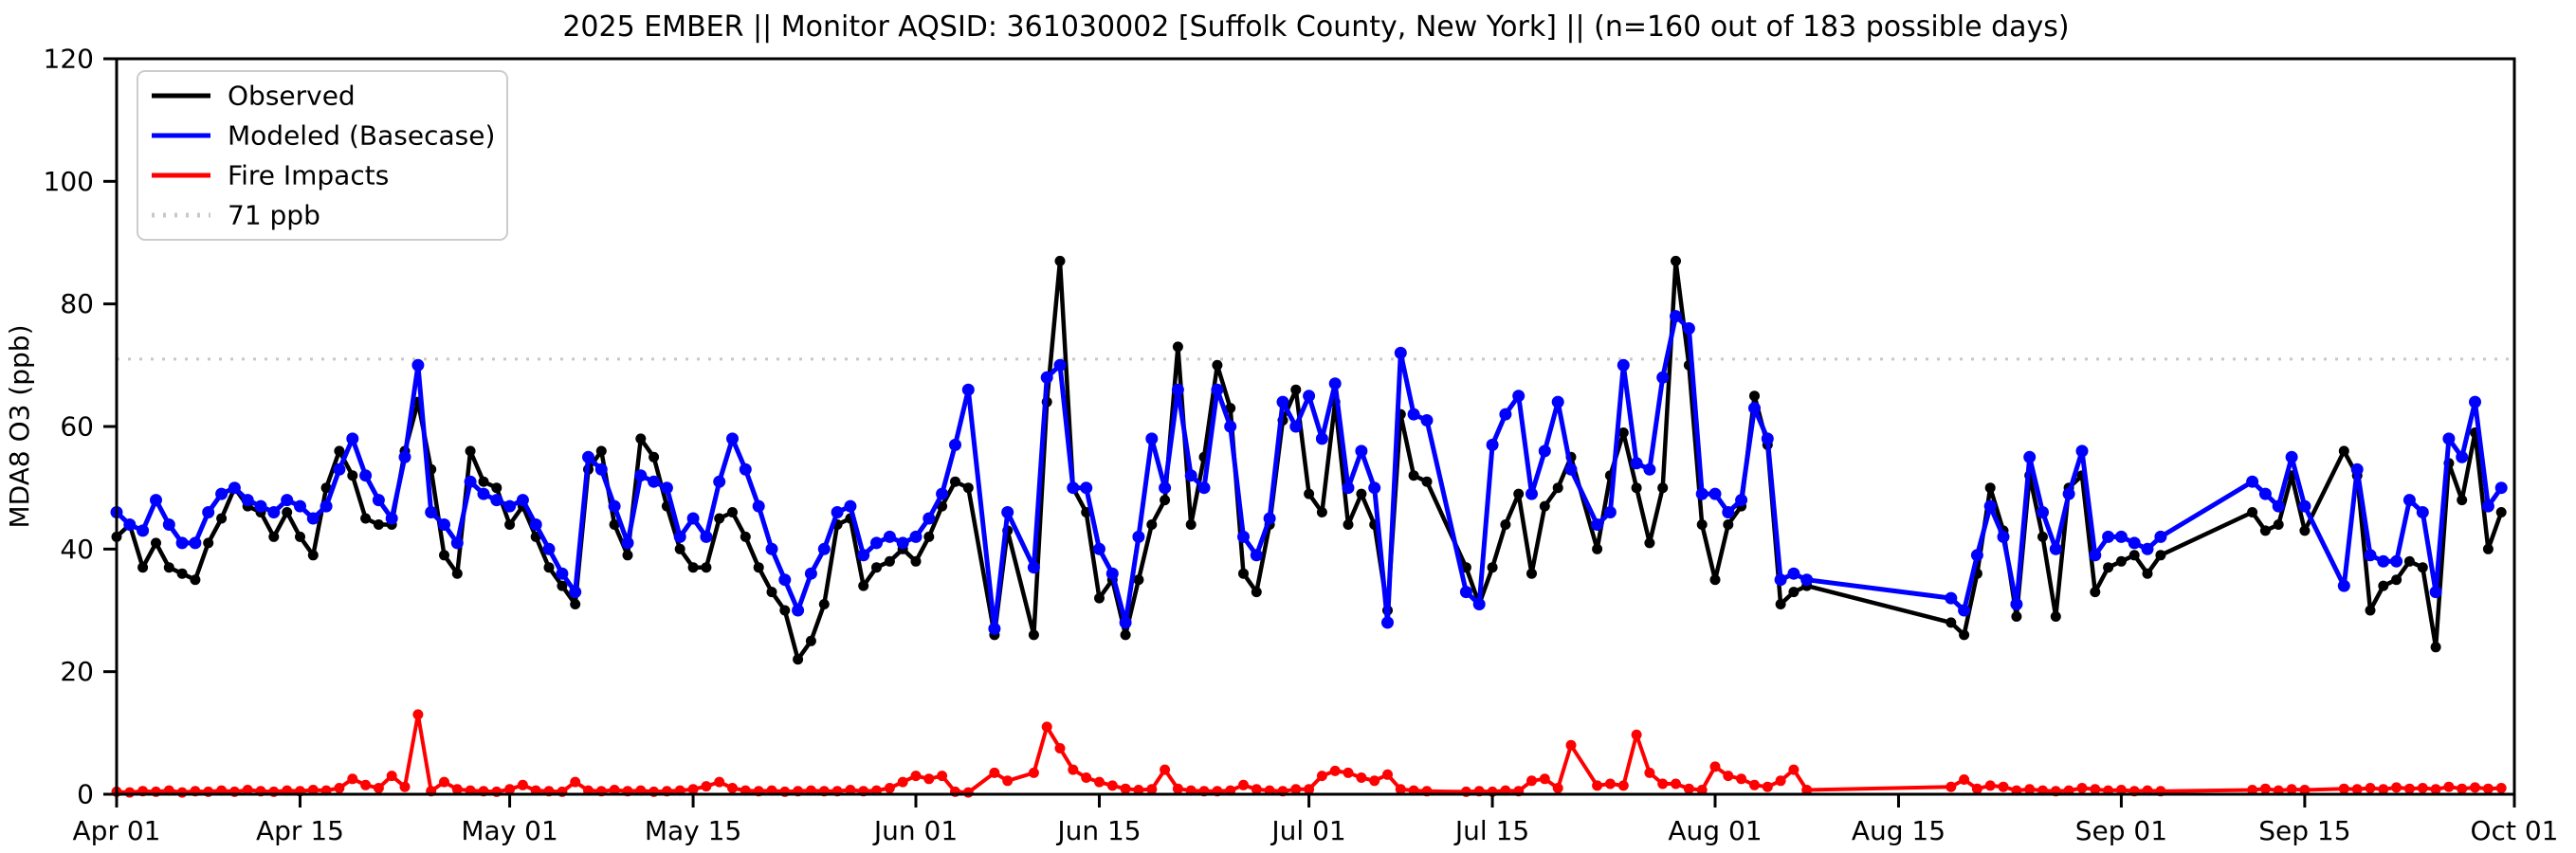 This screenshot has width=2576, height=853. What do you see at coordinates (915, 830) in the screenshot?
I see `x-tick-label: Jun 01` at bounding box center [915, 830].